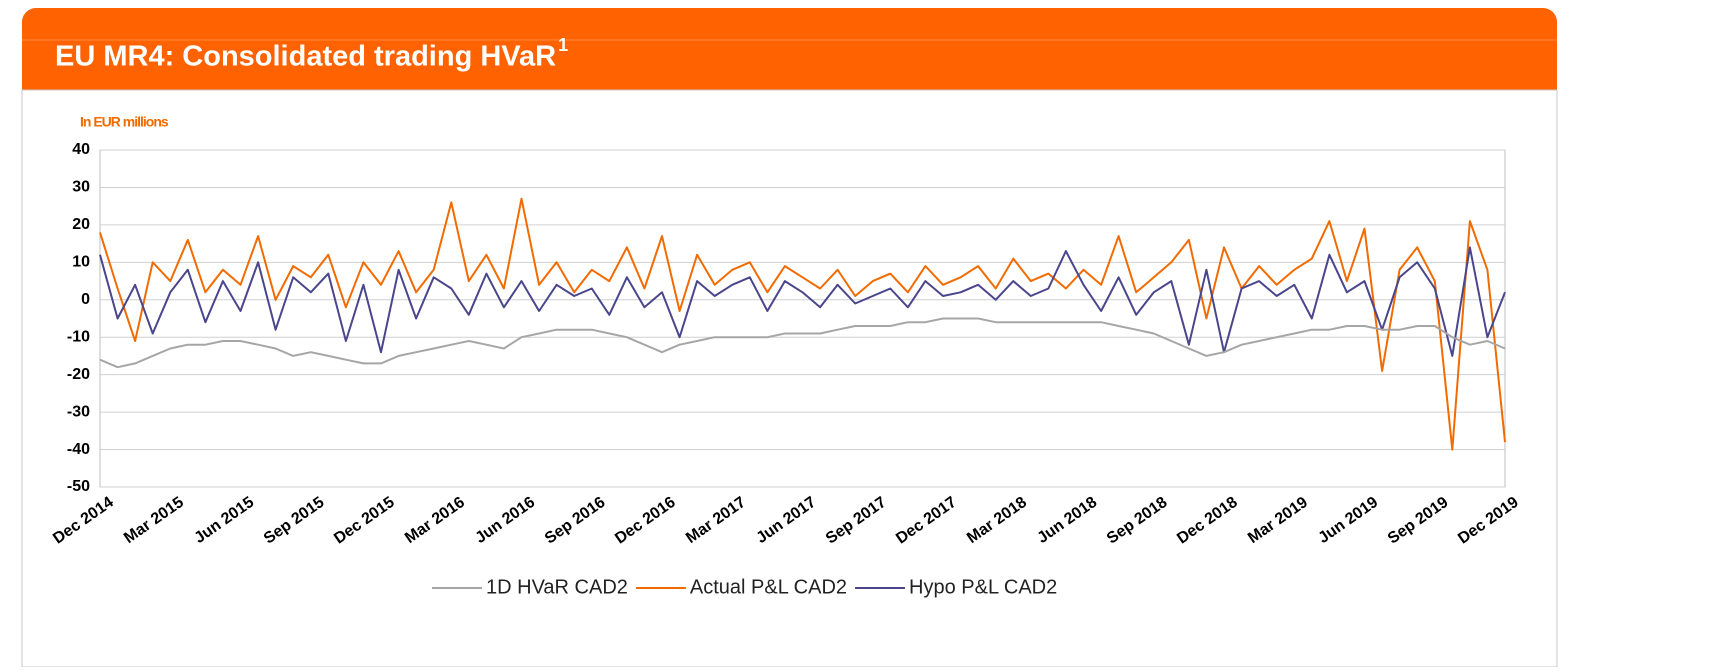 This screenshot has width=1717, height=672. What do you see at coordinates (81, 224) in the screenshot?
I see `y-tick-label: 20` at bounding box center [81, 224].